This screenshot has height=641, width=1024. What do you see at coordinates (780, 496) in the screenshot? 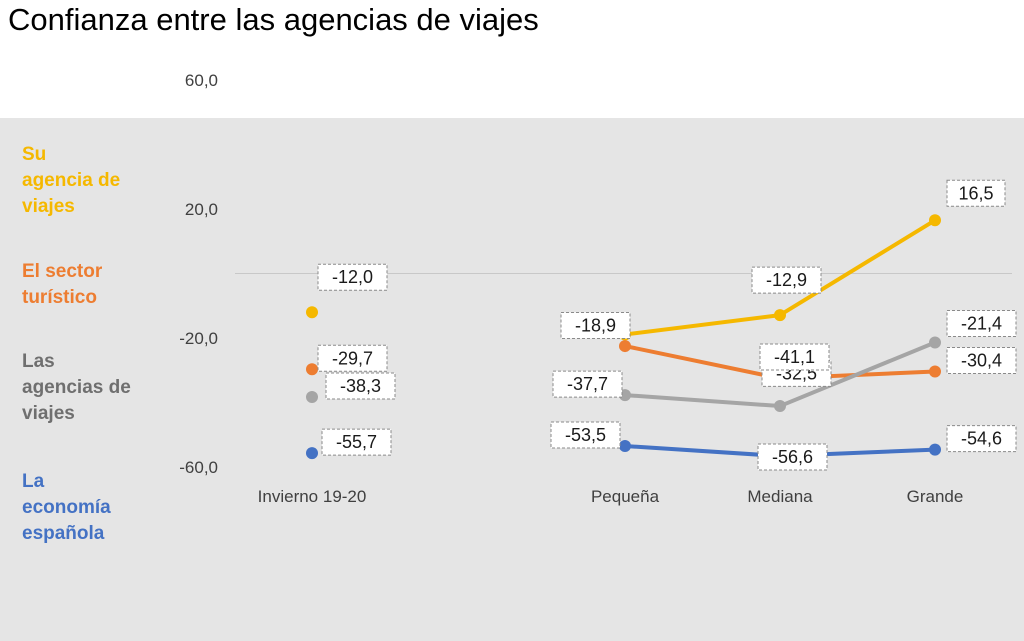
I see `x-tick-label: Mediana` at bounding box center [780, 496].